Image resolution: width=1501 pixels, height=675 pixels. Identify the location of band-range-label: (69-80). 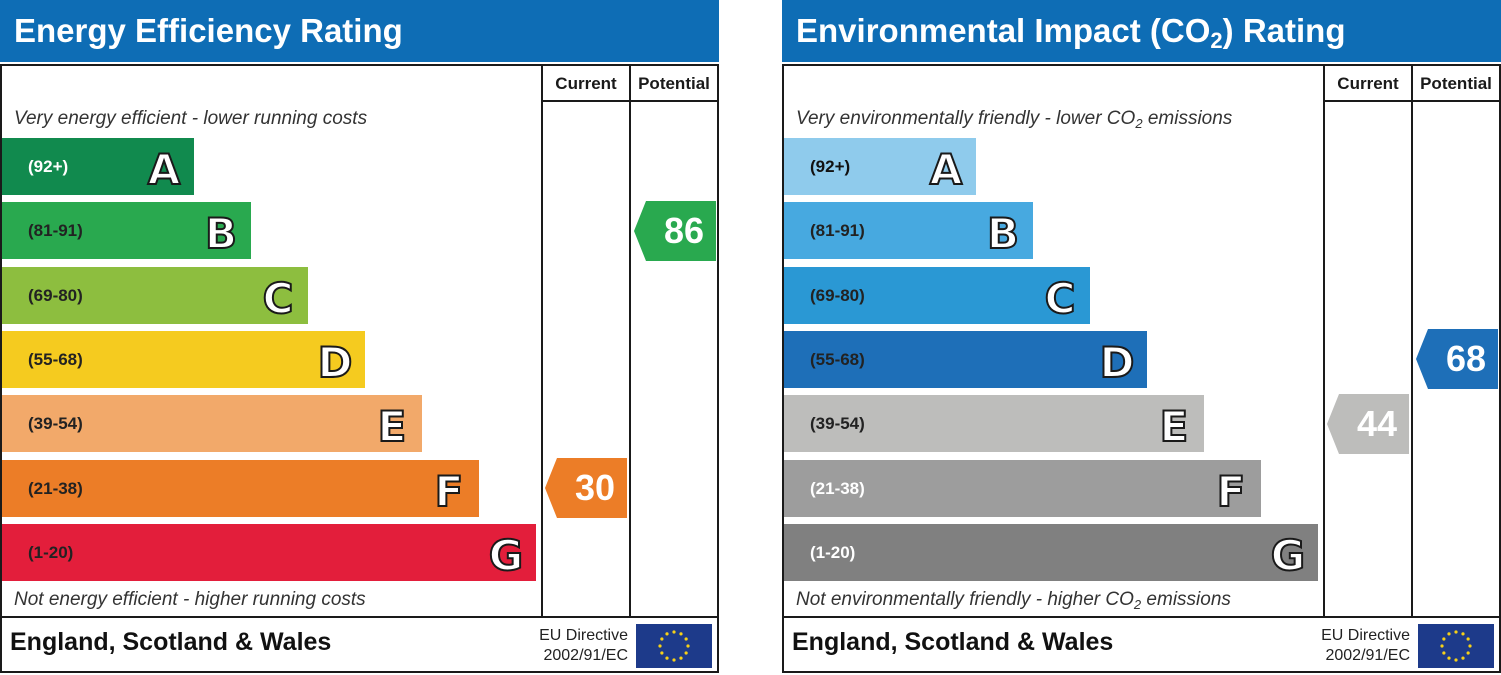
(837, 295).